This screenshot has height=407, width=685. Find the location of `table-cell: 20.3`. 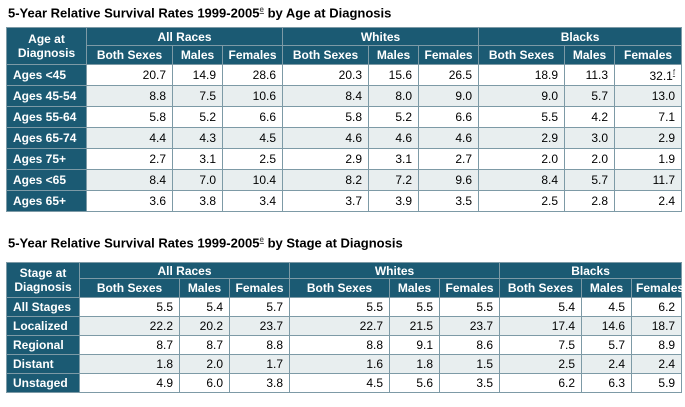

table-cell: 20.3 is located at coordinates (326, 75).